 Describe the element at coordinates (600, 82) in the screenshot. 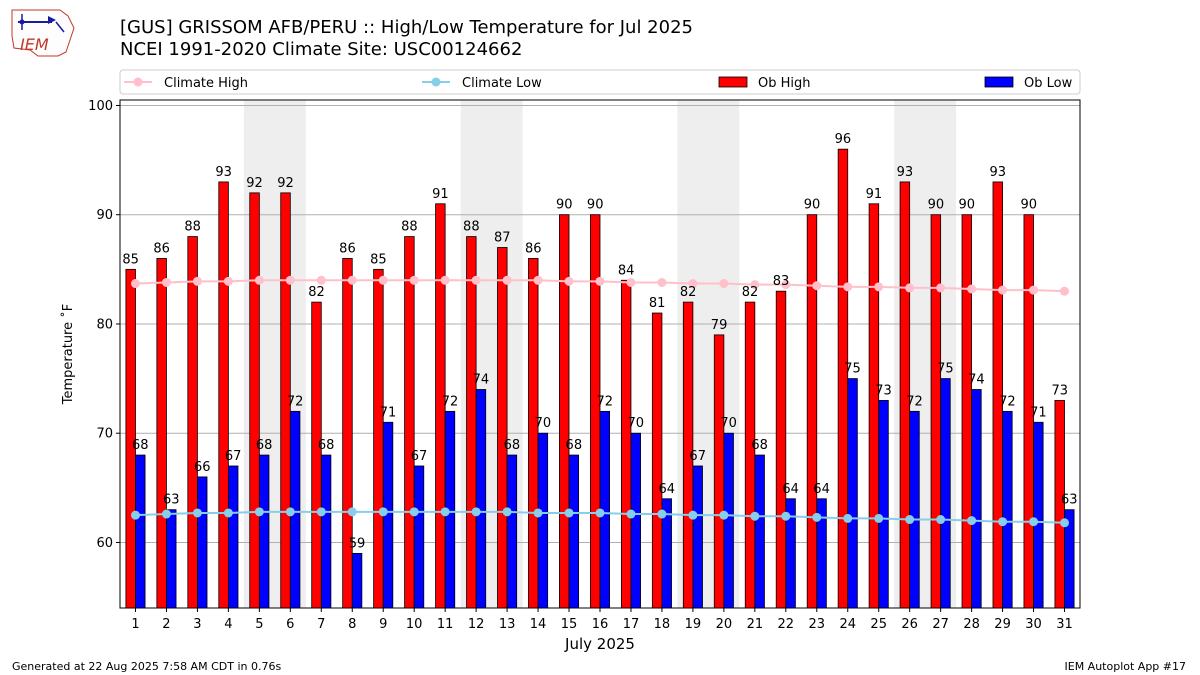

I see `legend-box` at that location.